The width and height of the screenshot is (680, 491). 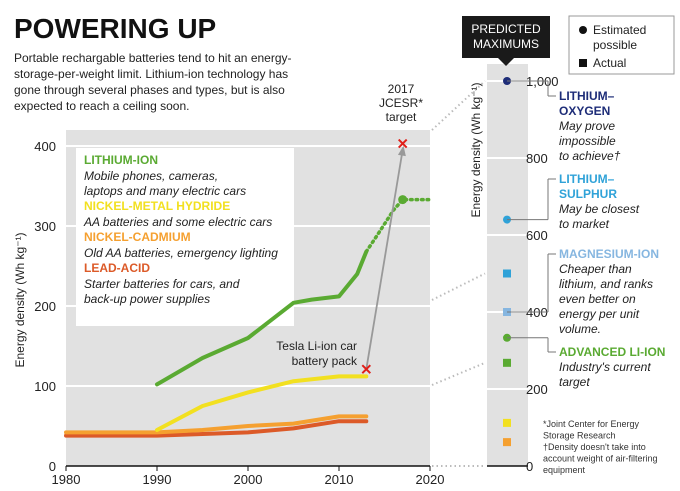 I want to click on legend-series-name: LITHIUM-ION, so click(x=121, y=160).